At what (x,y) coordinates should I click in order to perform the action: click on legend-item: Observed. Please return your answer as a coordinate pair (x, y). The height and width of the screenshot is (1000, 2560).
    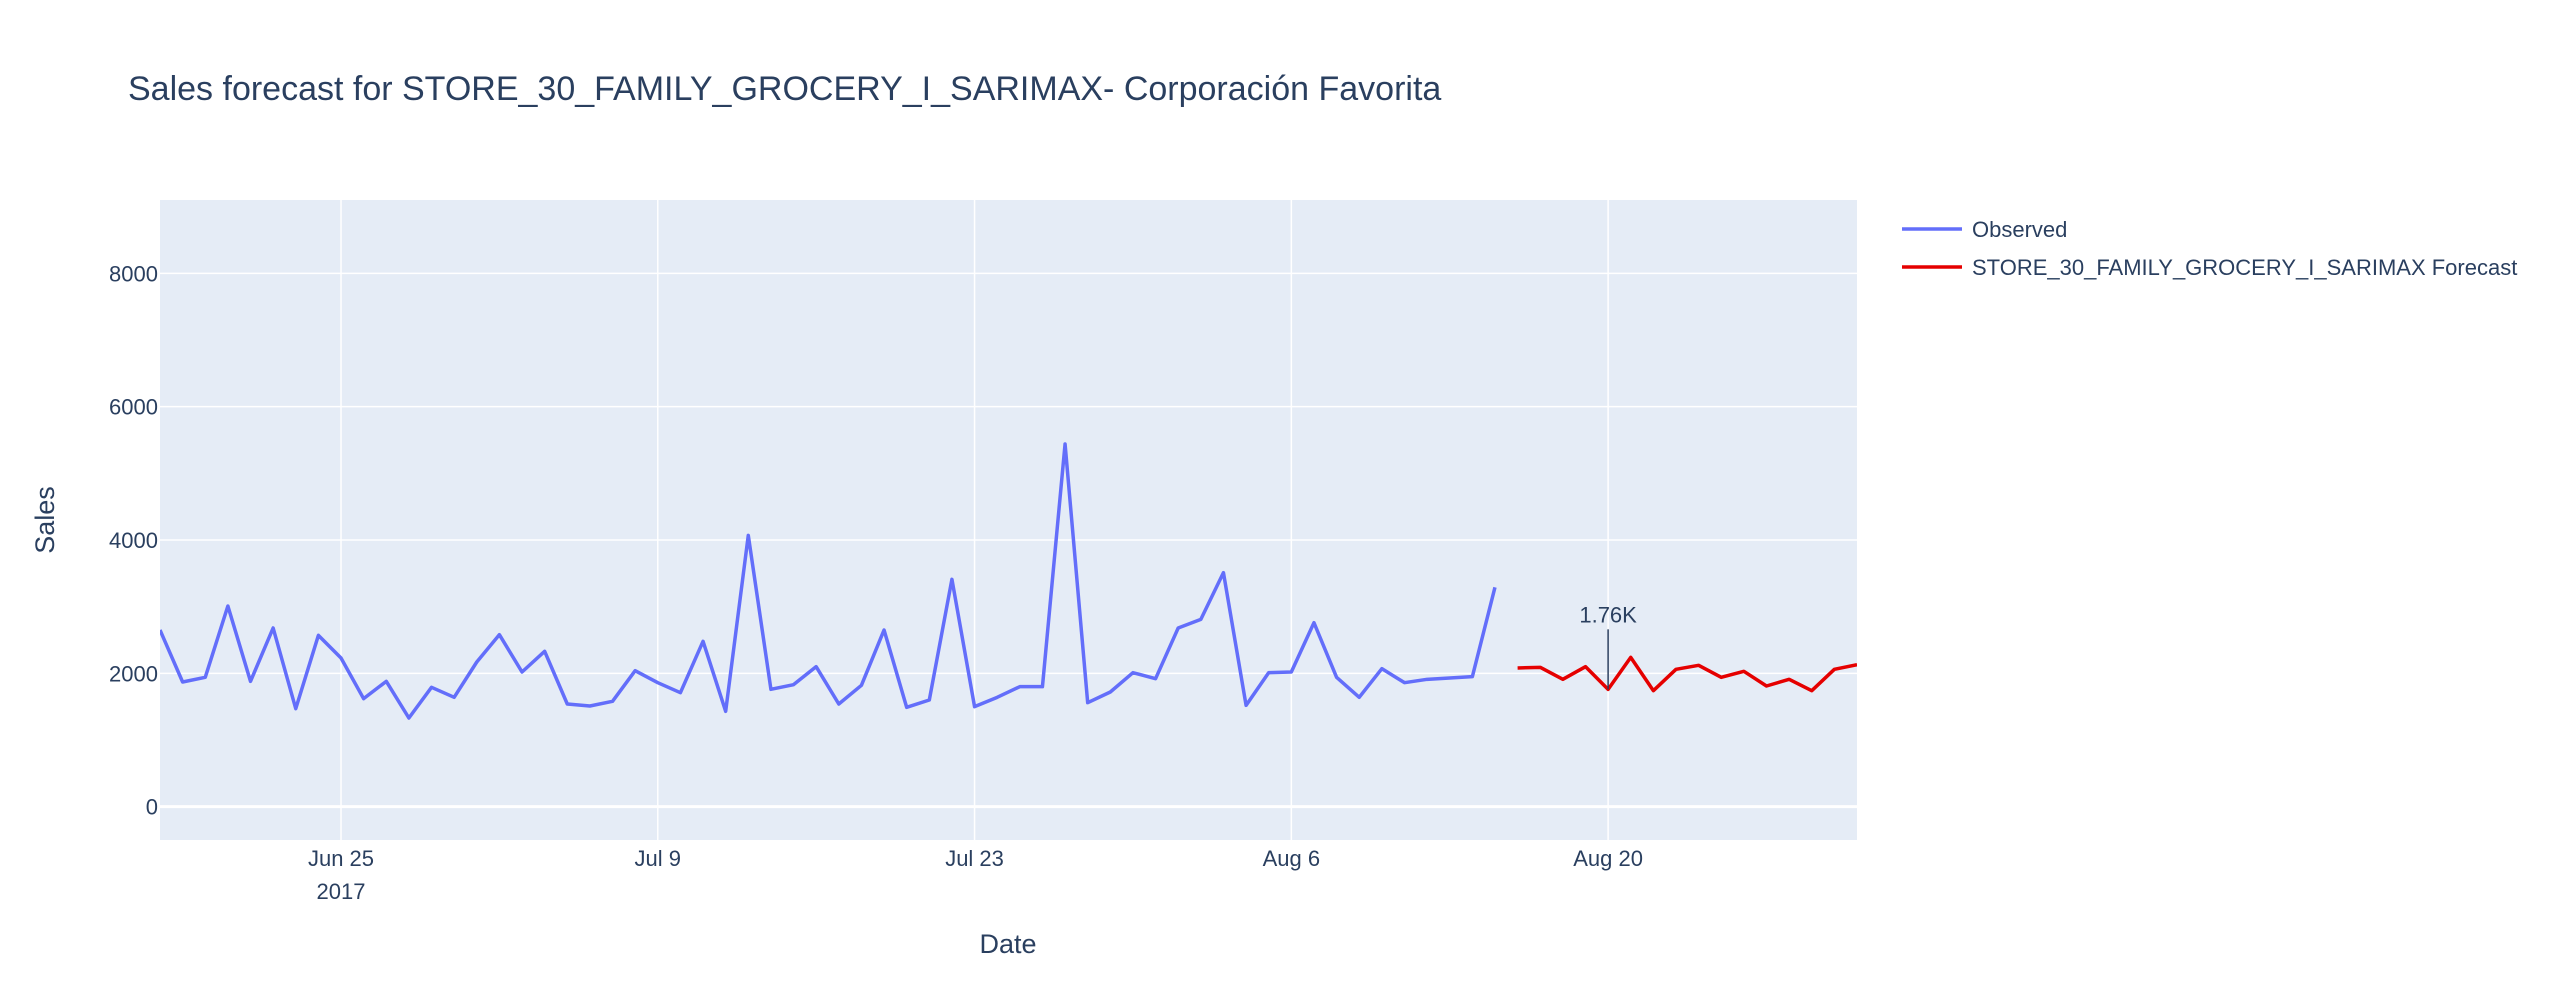
    Looking at the image, I should click on (1984, 229).